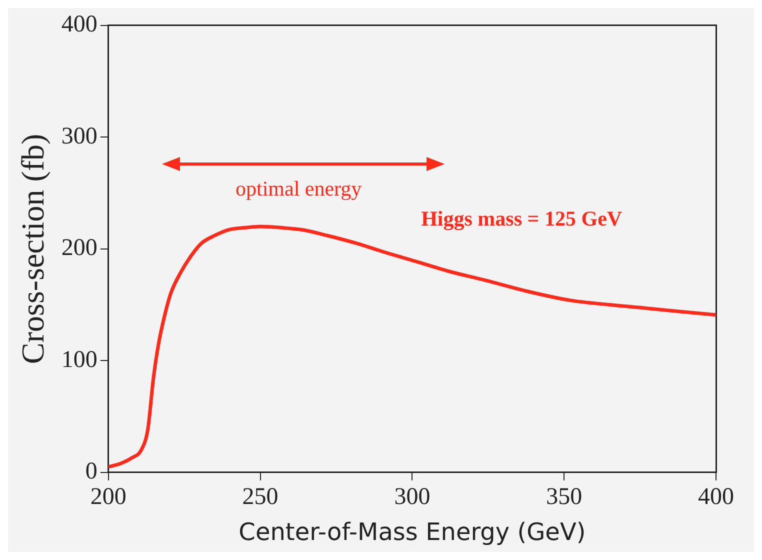 This screenshot has width=762, height=560. What do you see at coordinates (79, 359) in the screenshot?
I see `y-tick-label: 100` at bounding box center [79, 359].